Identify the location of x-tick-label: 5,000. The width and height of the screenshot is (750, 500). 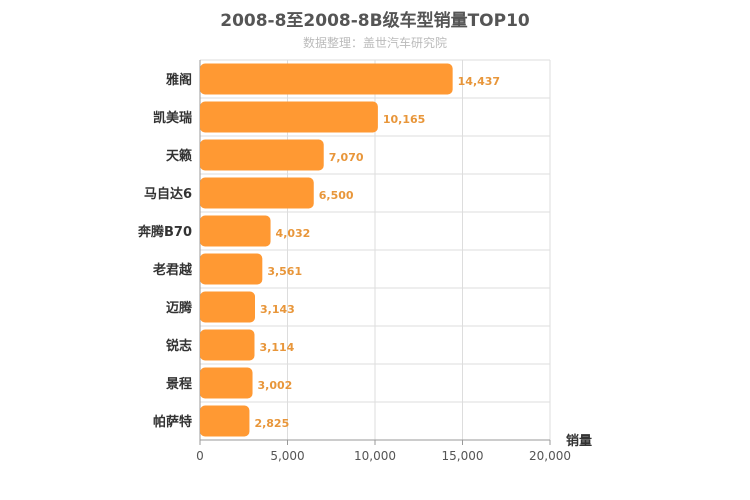
(287, 456).